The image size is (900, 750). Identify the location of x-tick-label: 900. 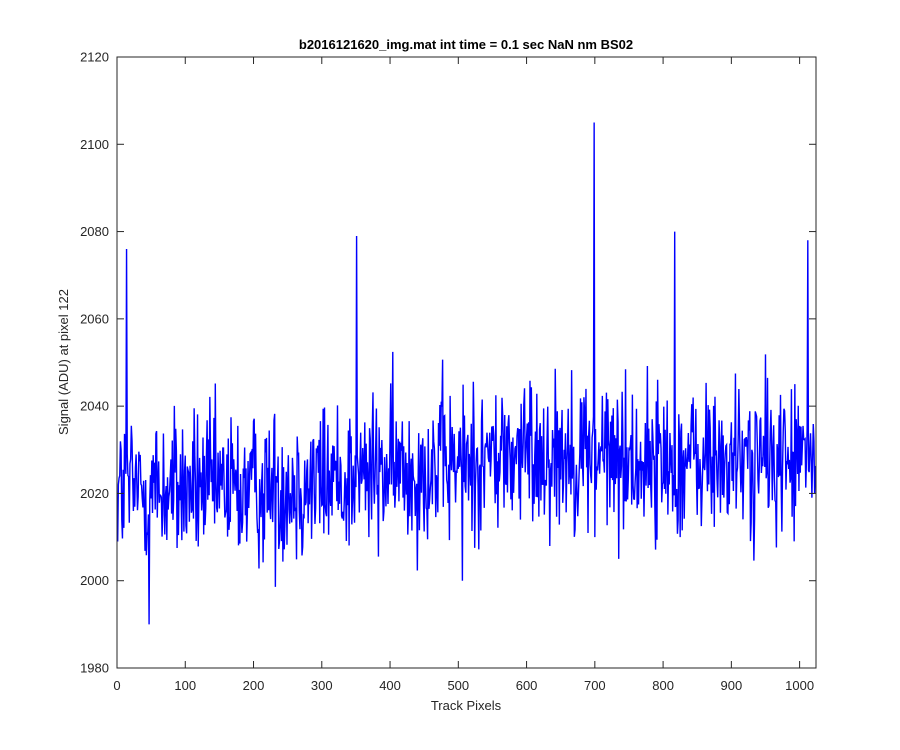
(732, 685).